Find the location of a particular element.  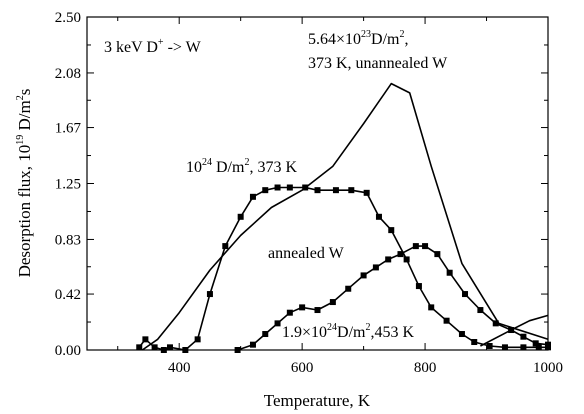

annotation-mid: 1024 D/m2, 373 K is located at coordinates (241, 166).